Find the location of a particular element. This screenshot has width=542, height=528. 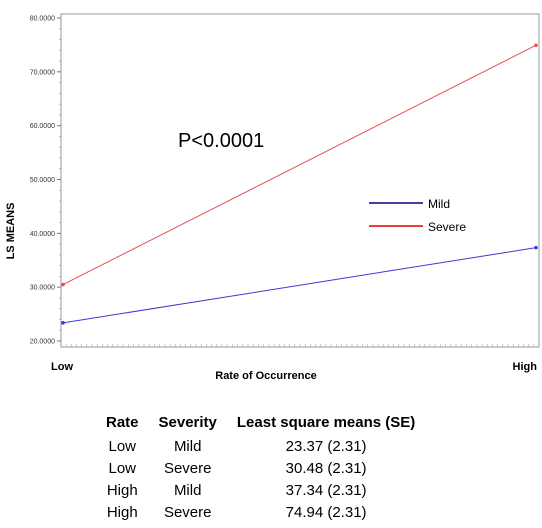

header-severity: Severity is located at coordinates (187, 422).